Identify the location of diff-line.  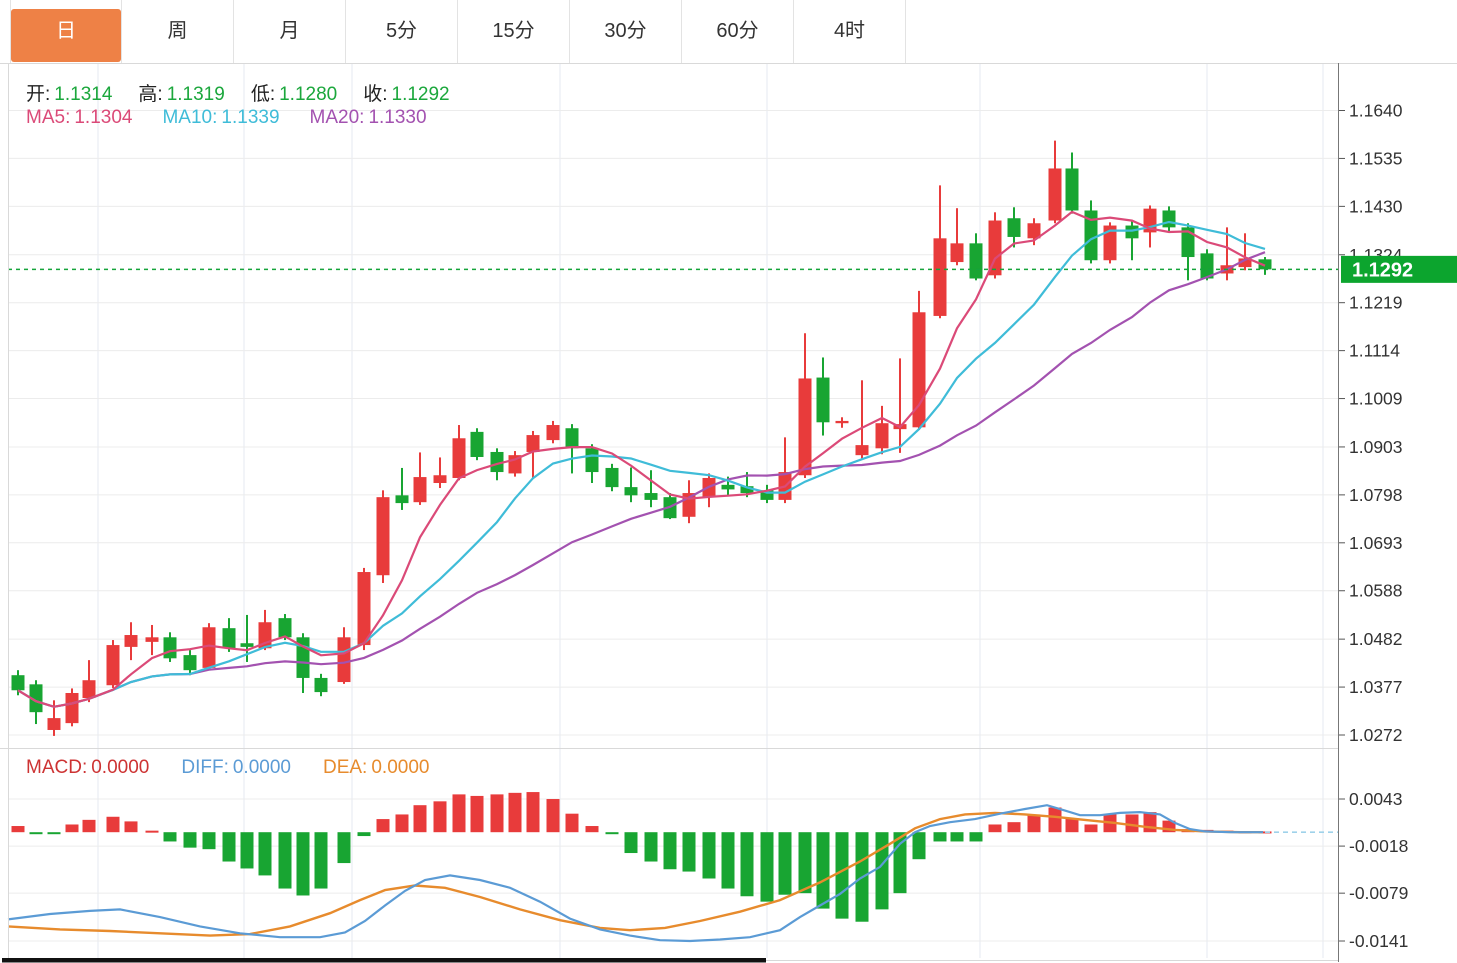
(635, 873).